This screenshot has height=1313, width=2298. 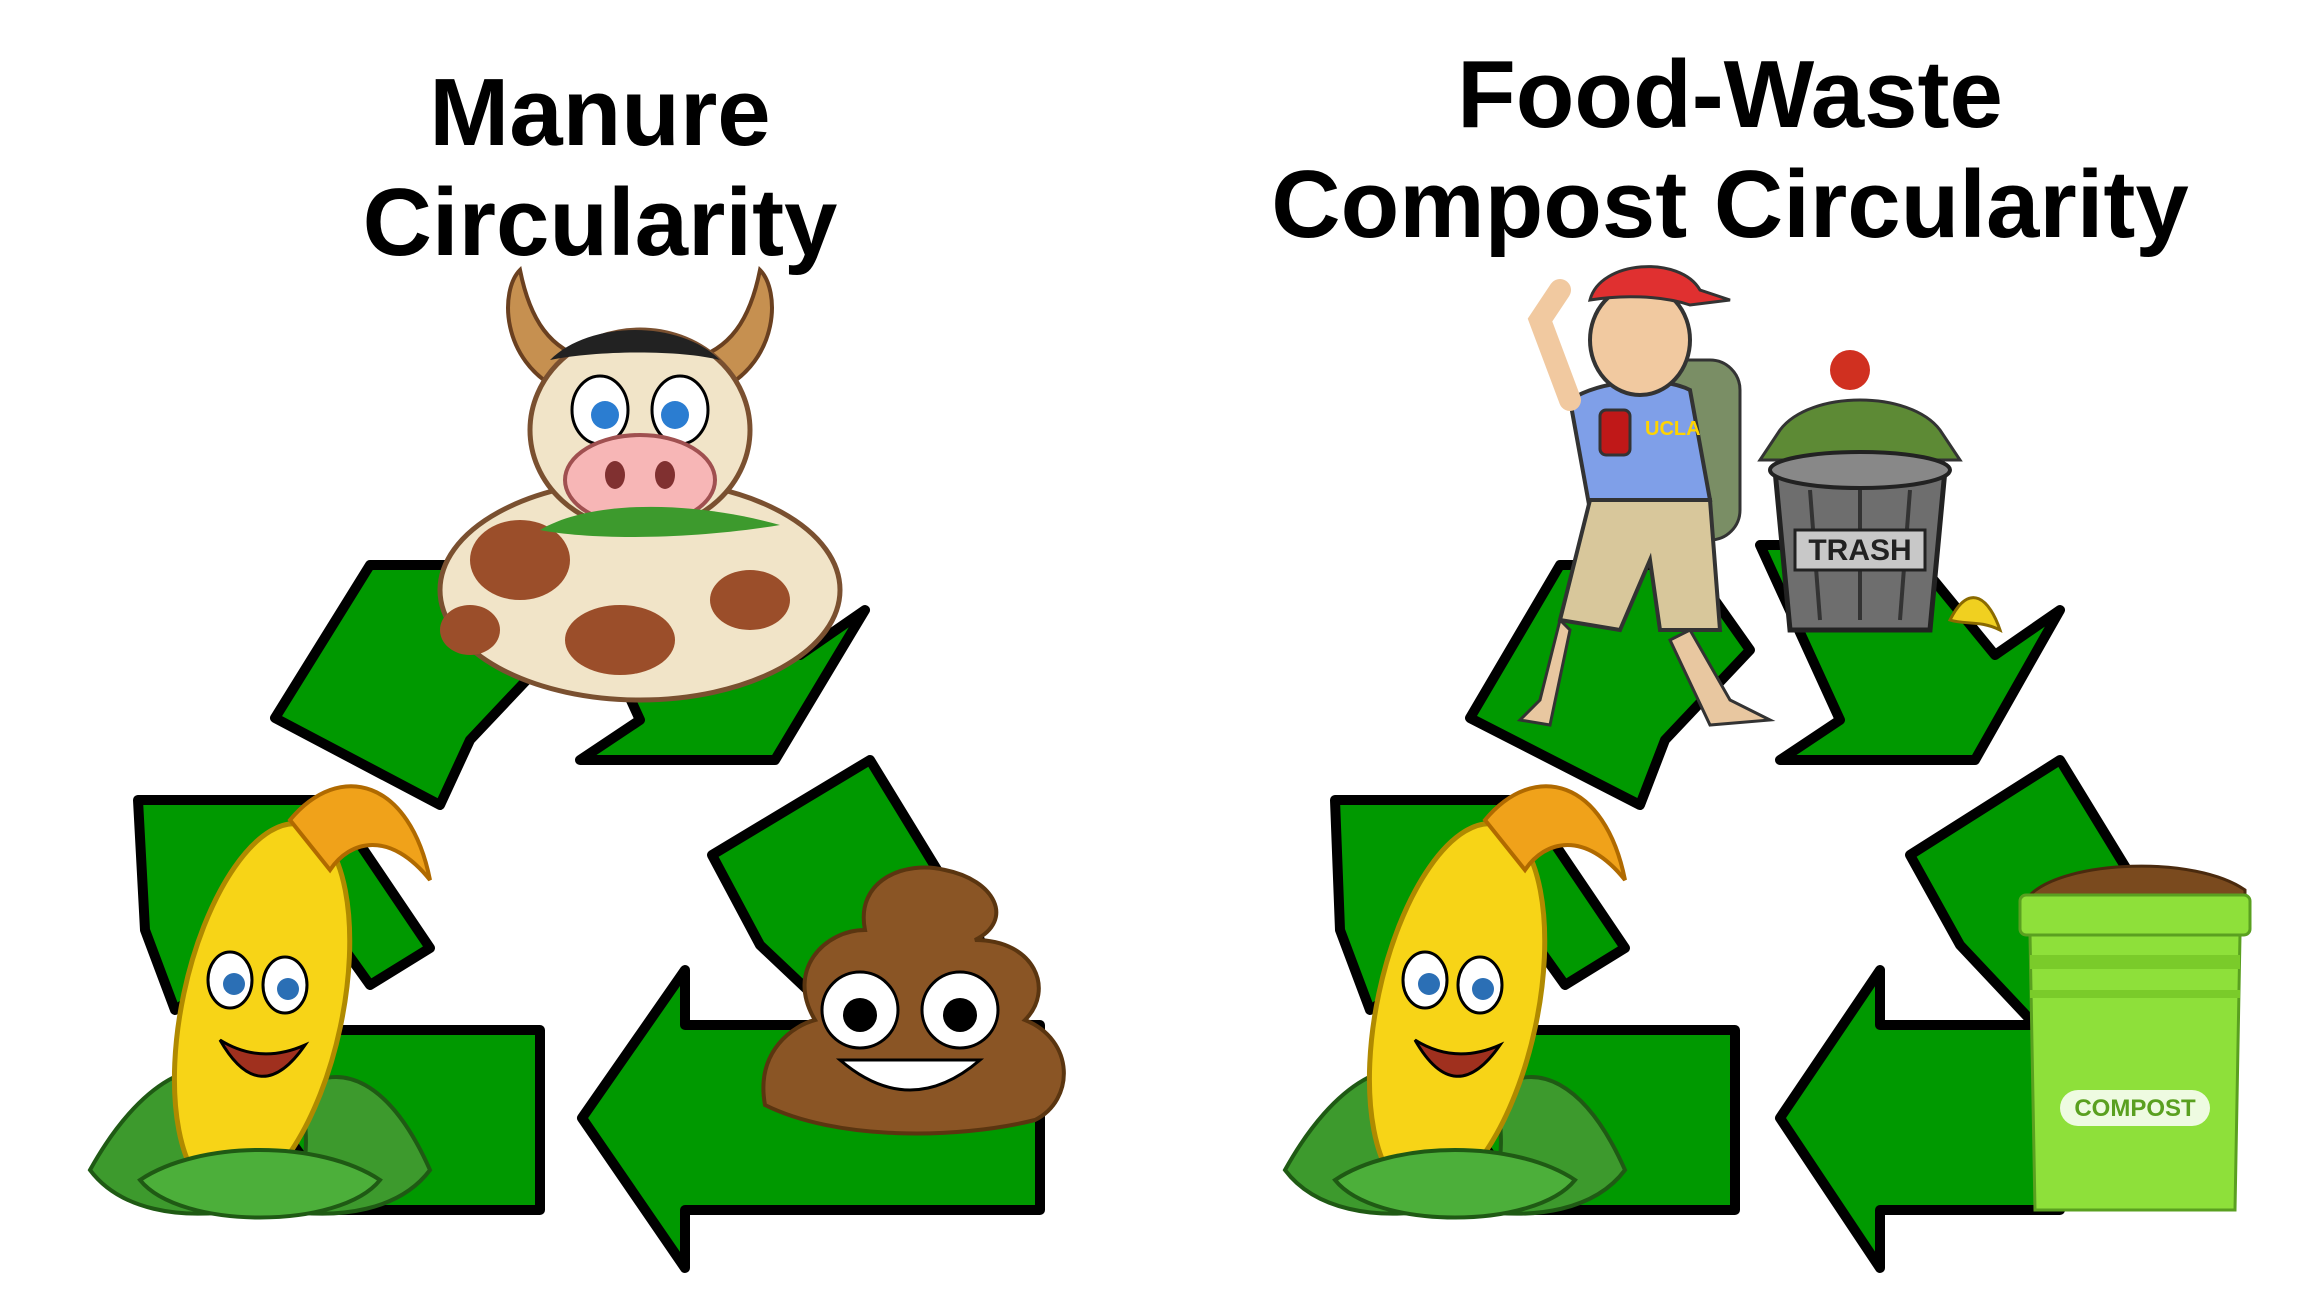 I want to click on compost-bin-icon: COMPOST, so click(x=2135, y=1038).